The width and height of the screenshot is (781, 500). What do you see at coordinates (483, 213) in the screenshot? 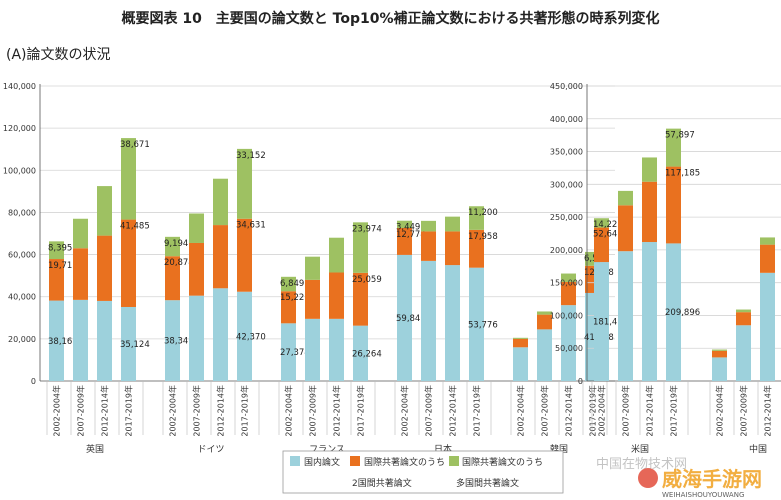
I see `data-label: 11,200` at bounding box center [483, 213].